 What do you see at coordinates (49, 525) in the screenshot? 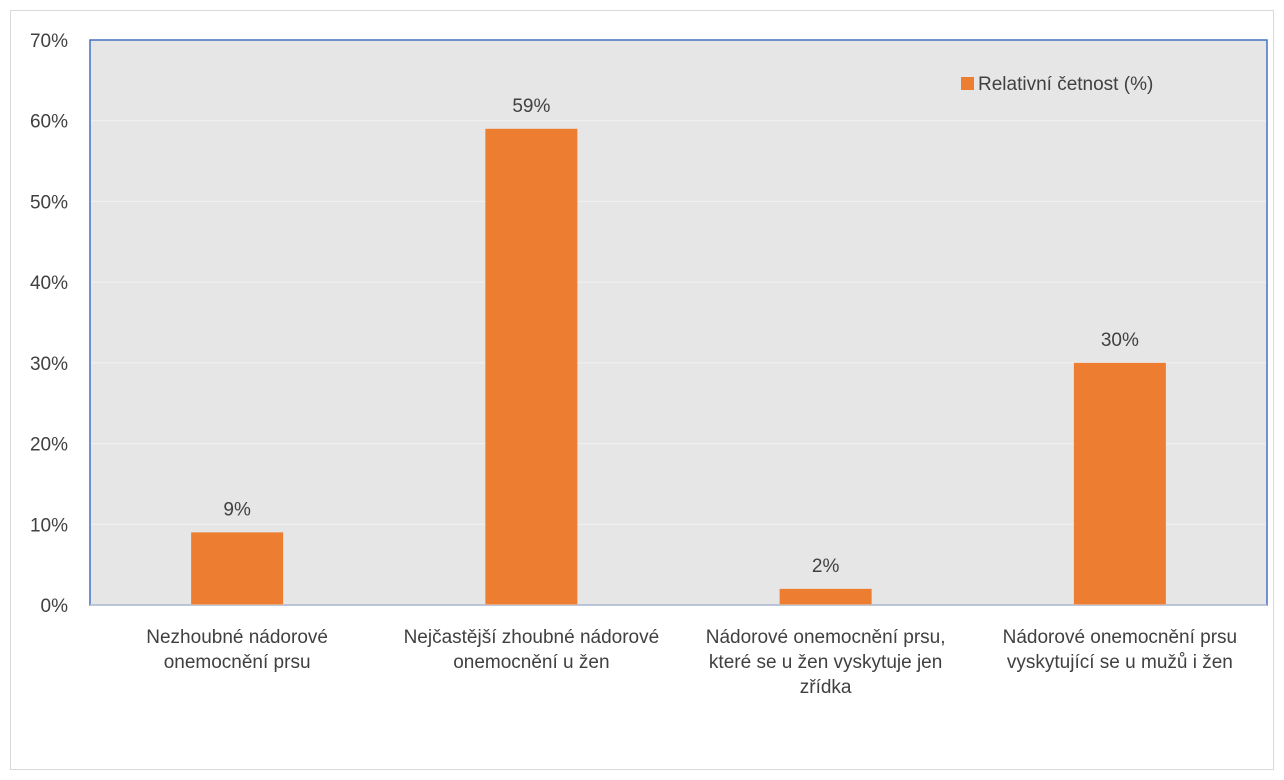
I see `y-tick-label: 10%` at bounding box center [49, 525].